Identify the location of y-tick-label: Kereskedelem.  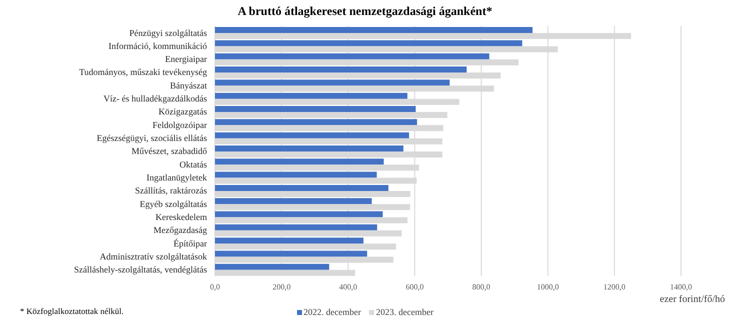
(181, 217).